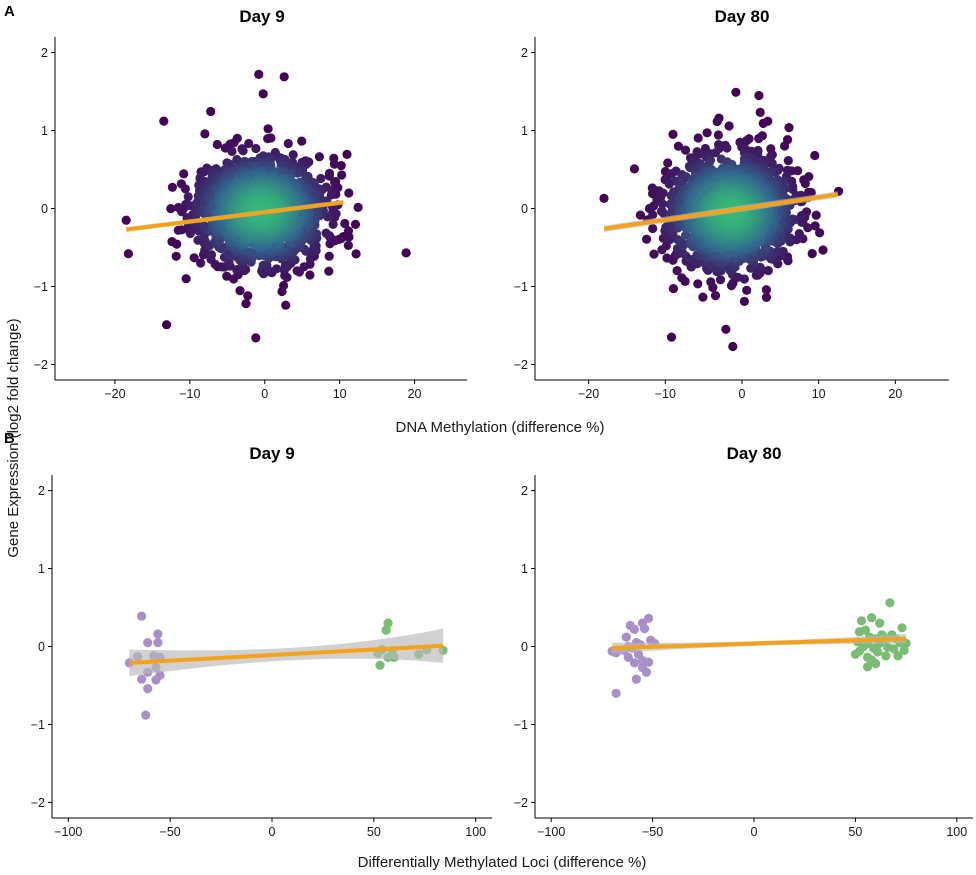 The height and width of the screenshot is (875, 976). Describe the element at coordinates (521, 287) in the screenshot. I see `y-tick-label: −1` at that location.